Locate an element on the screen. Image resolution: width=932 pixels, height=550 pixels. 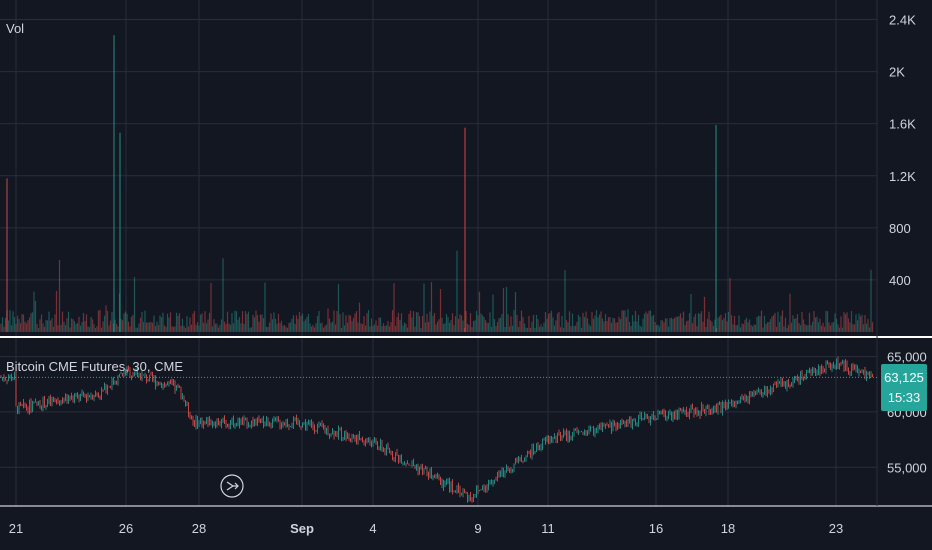
time-tick: 23 is located at coordinates (836, 528).